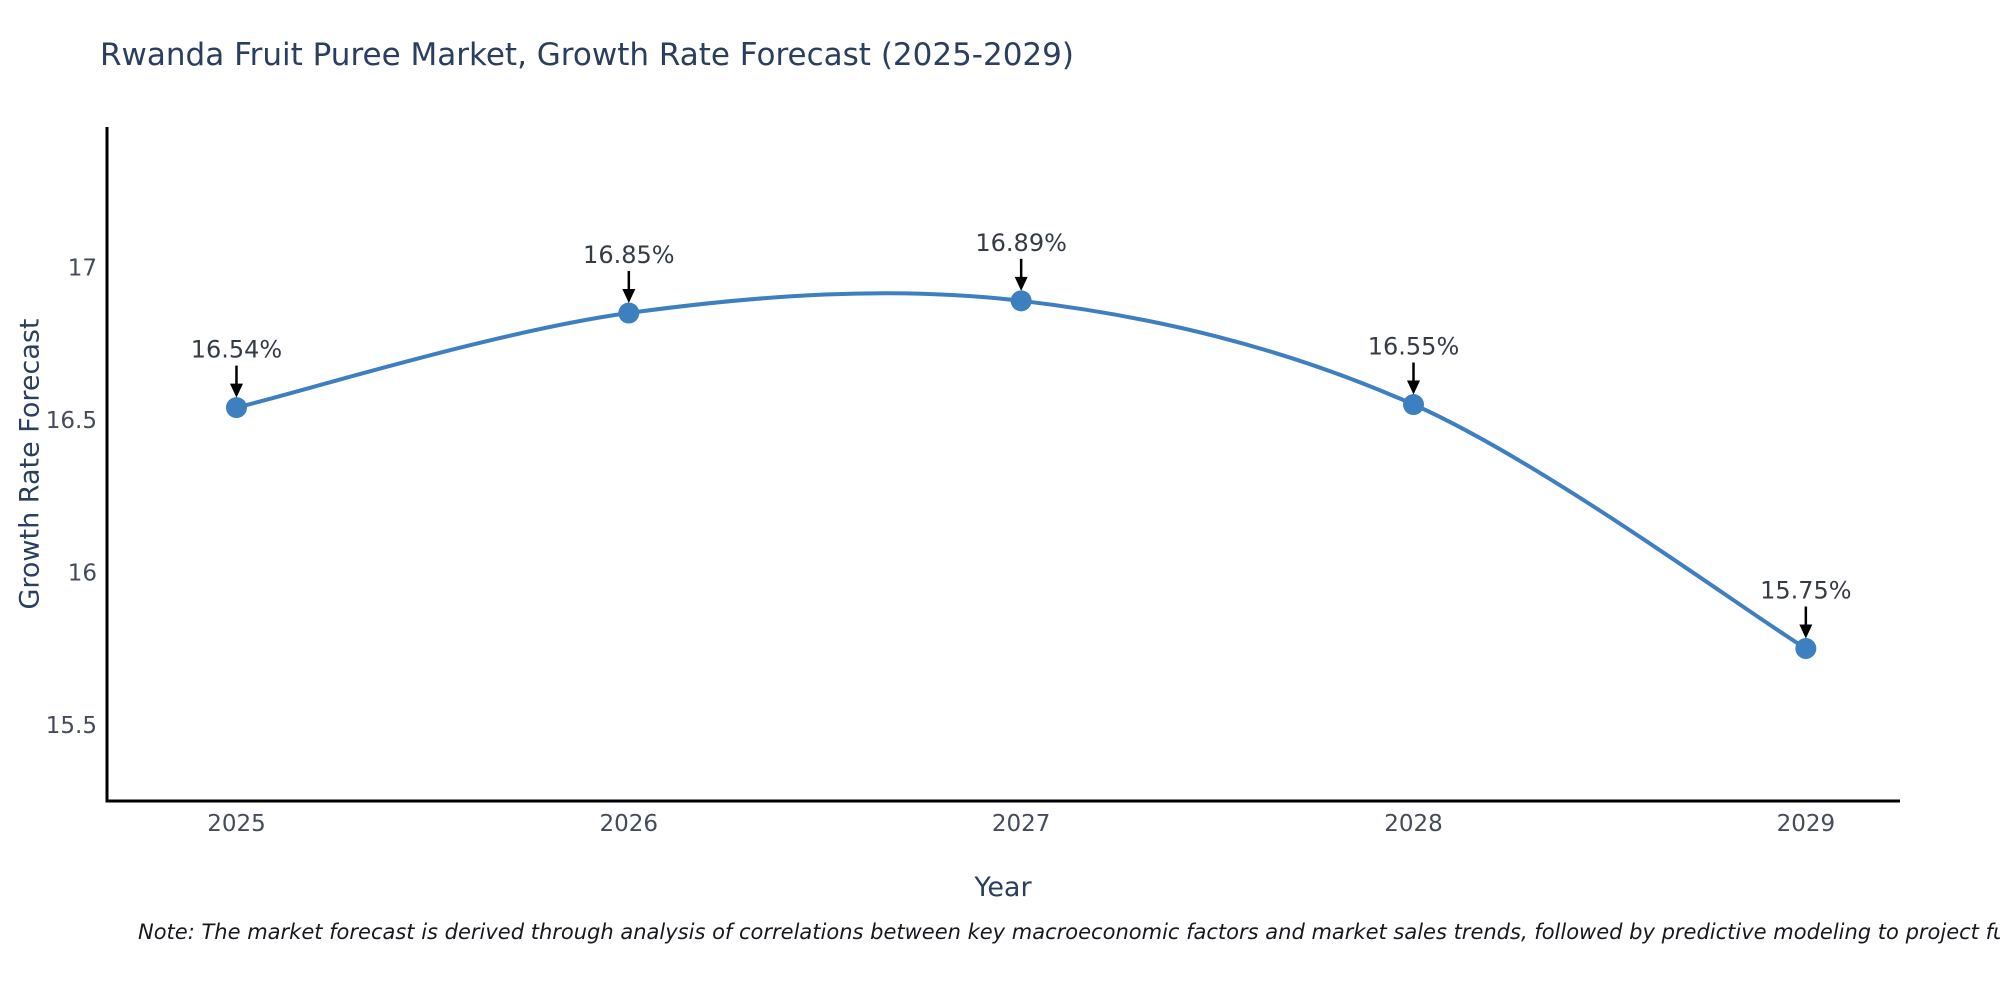  I want to click on annotation-label: 15.75%, so click(1806, 591).